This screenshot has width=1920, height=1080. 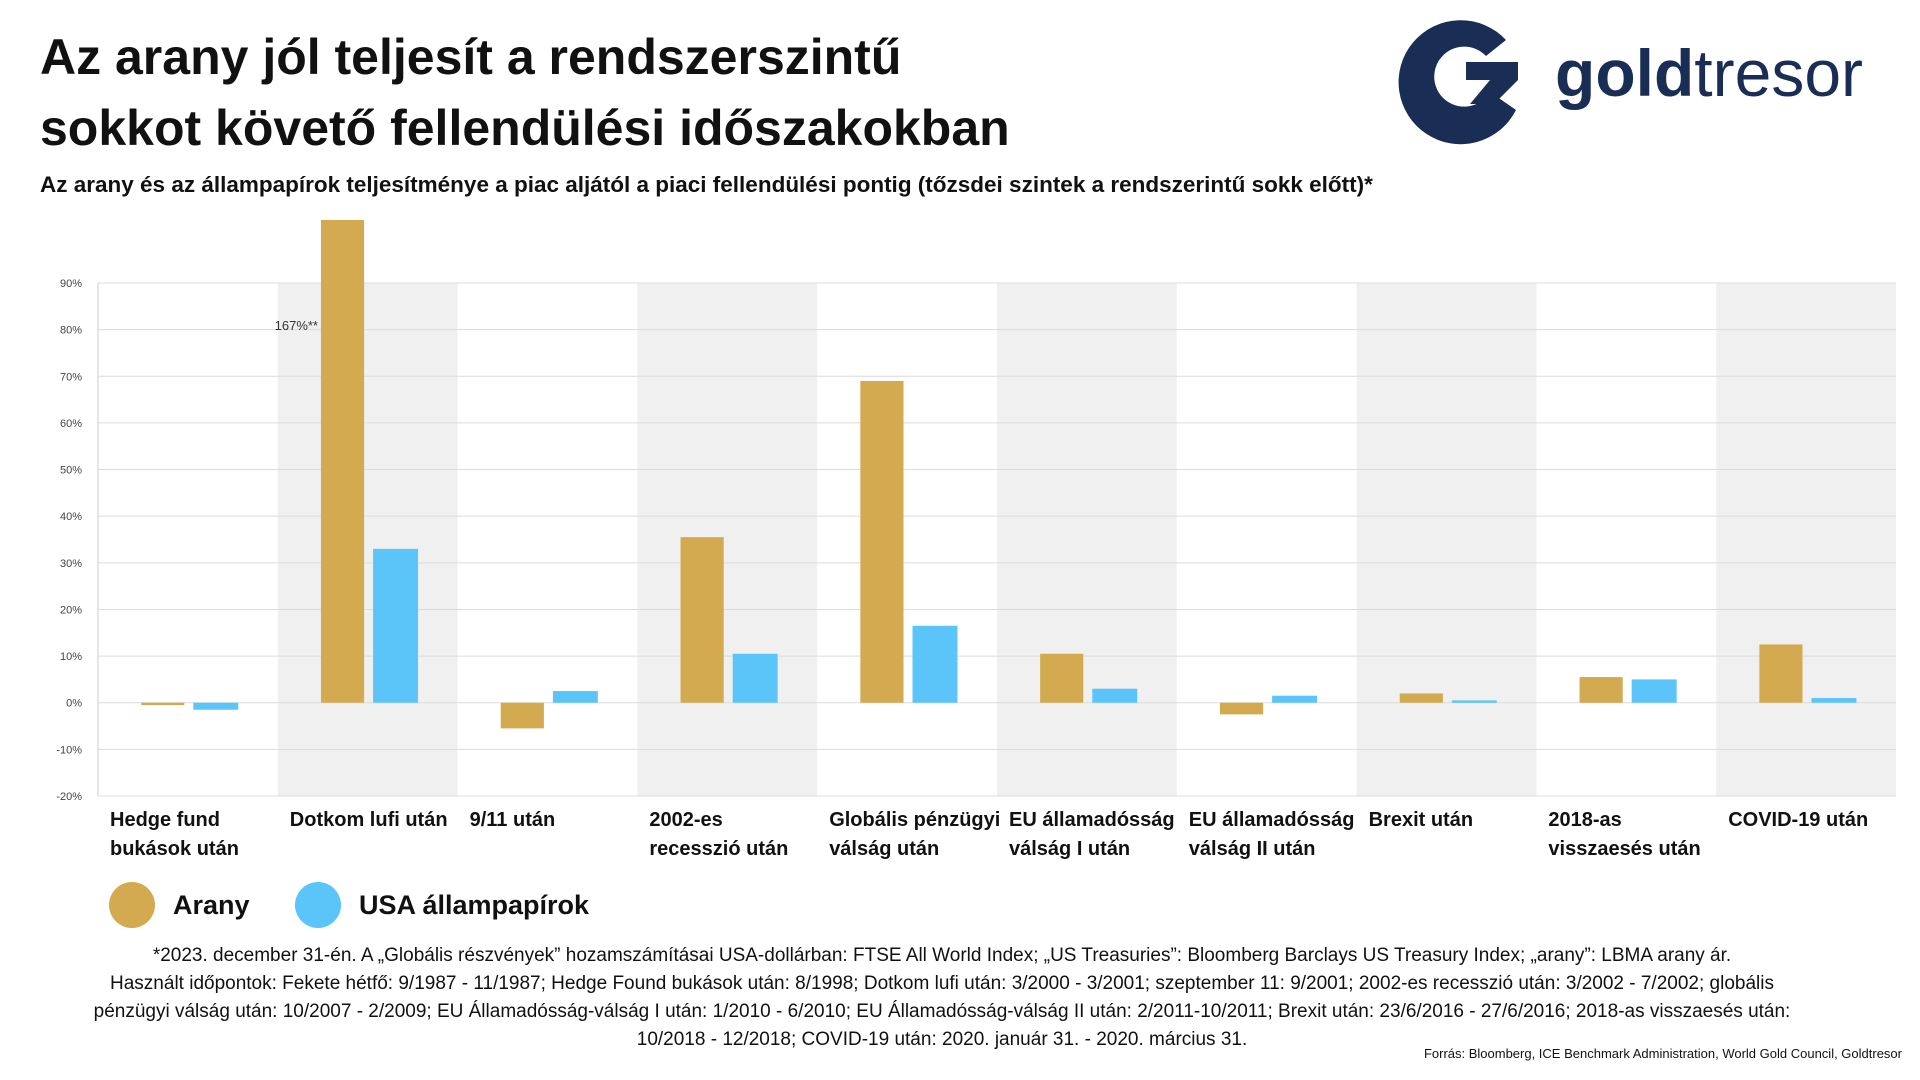 What do you see at coordinates (470, 57) in the screenshot?
I see `chart-title: Az arany jól teljesít a rendszerszintű` at bounding box center [470, 57].